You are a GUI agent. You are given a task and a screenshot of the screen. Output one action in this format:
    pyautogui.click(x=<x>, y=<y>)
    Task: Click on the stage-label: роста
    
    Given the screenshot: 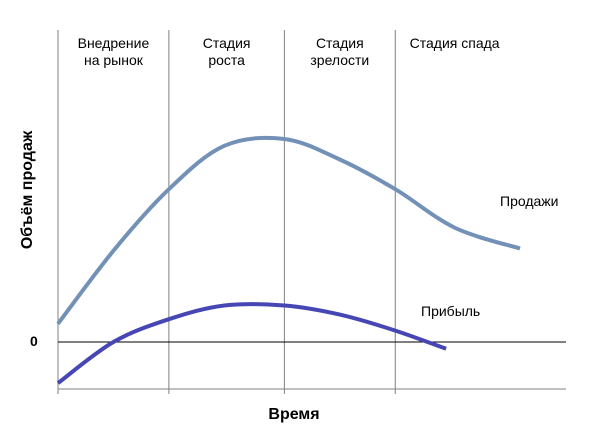 What is the action you would take?
    pyautogui.click(x=226, y=60)
    